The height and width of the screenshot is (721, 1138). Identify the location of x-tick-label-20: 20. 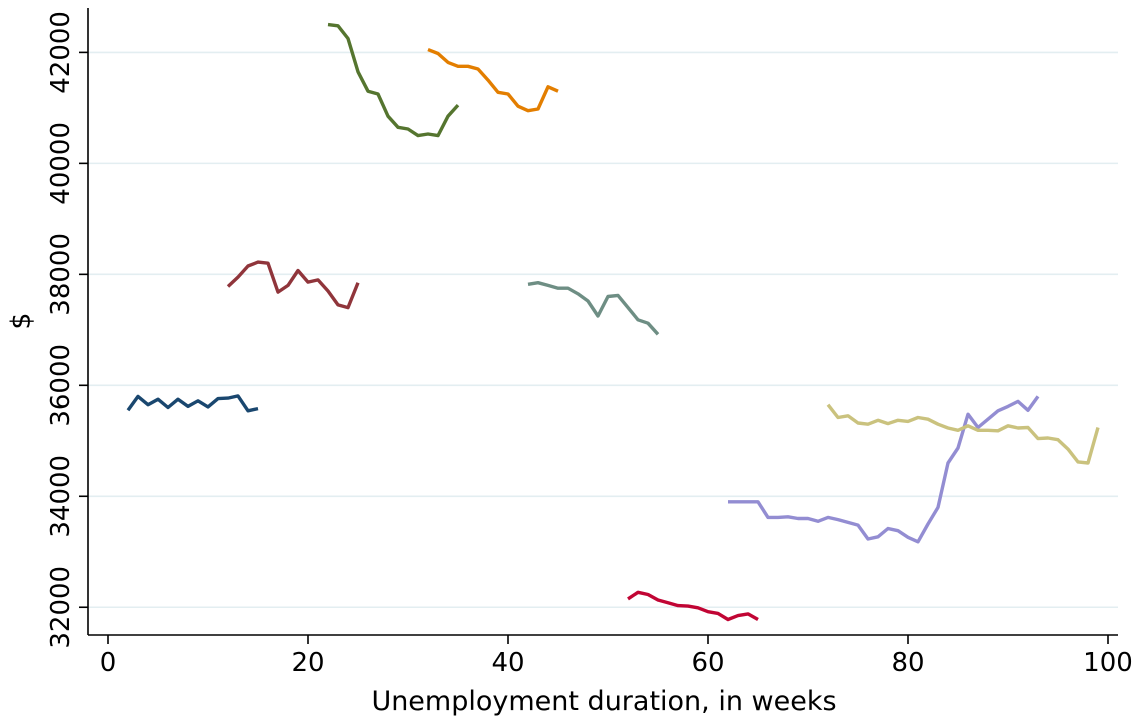
(307, 663).